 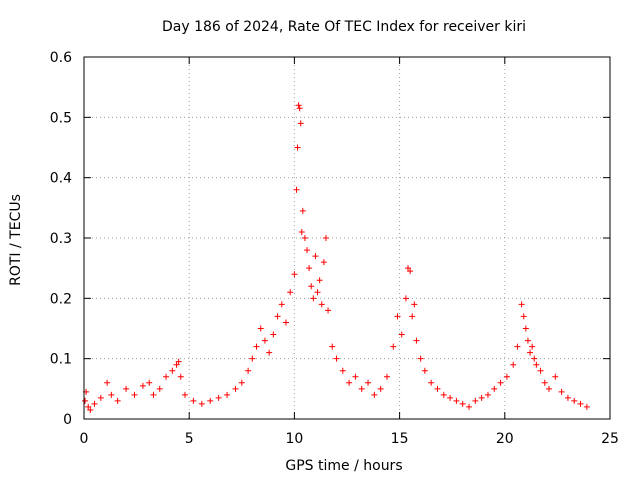 What do you see at coordinates (67, 420) in the screenshot?
I see `y-tick-label: 0` at bounding box center [67, 420].